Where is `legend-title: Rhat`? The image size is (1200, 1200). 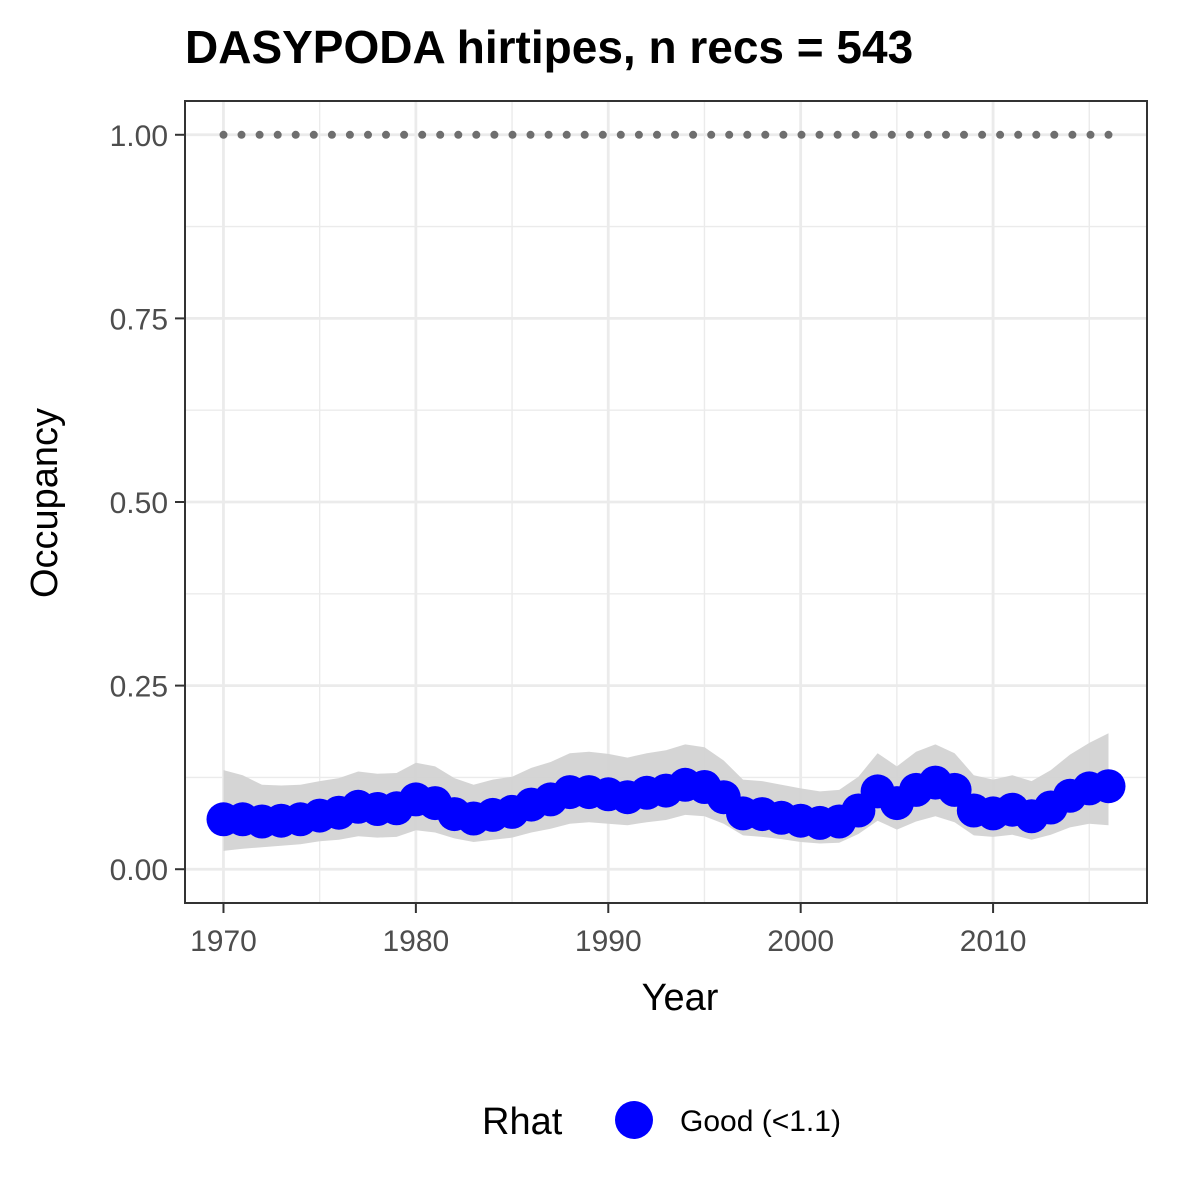
legend-title: Rhat is located at coordinates (522, 1122).